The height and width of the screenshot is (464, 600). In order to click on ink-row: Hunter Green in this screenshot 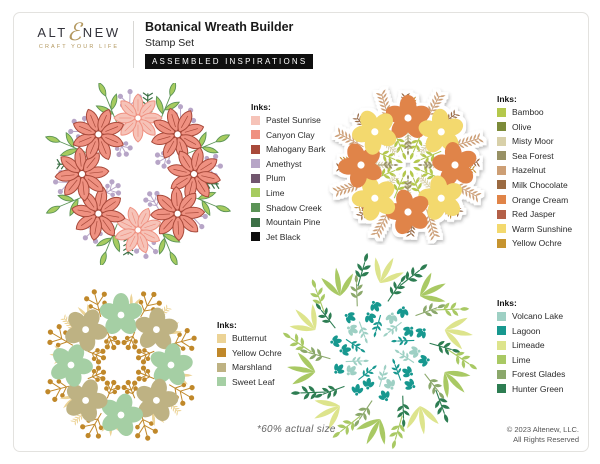, I will do `click(531, 389)`.